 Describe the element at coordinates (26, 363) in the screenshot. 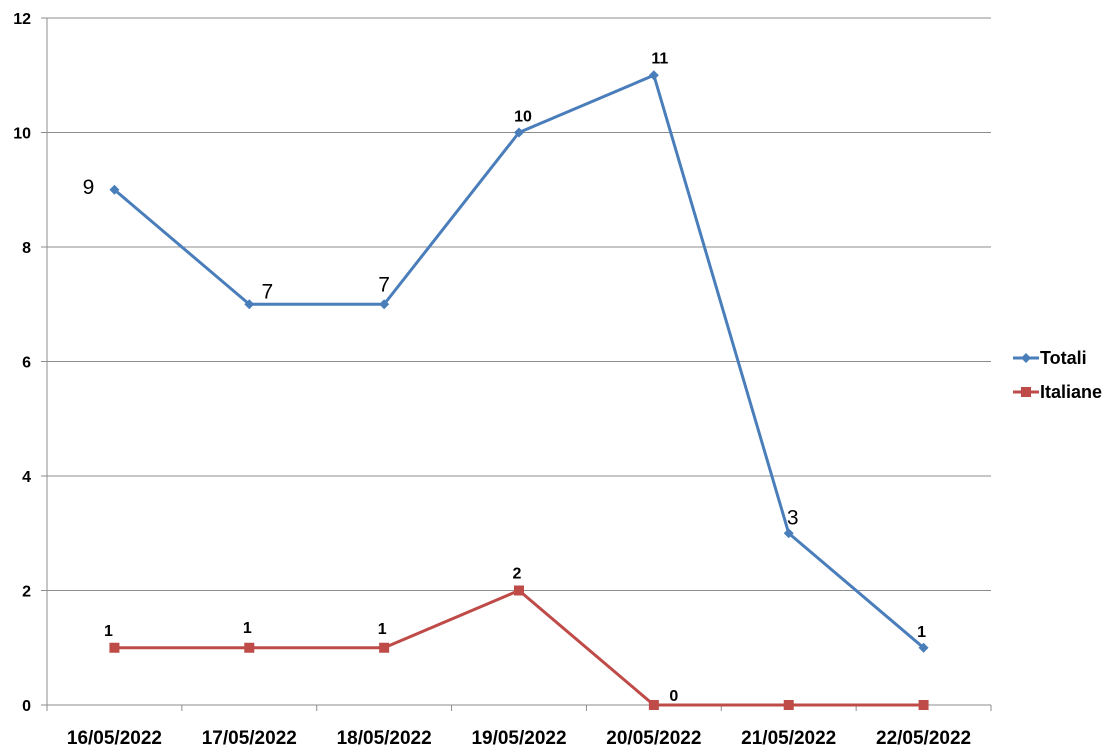

I see `y-tick-label: 6` at that location.